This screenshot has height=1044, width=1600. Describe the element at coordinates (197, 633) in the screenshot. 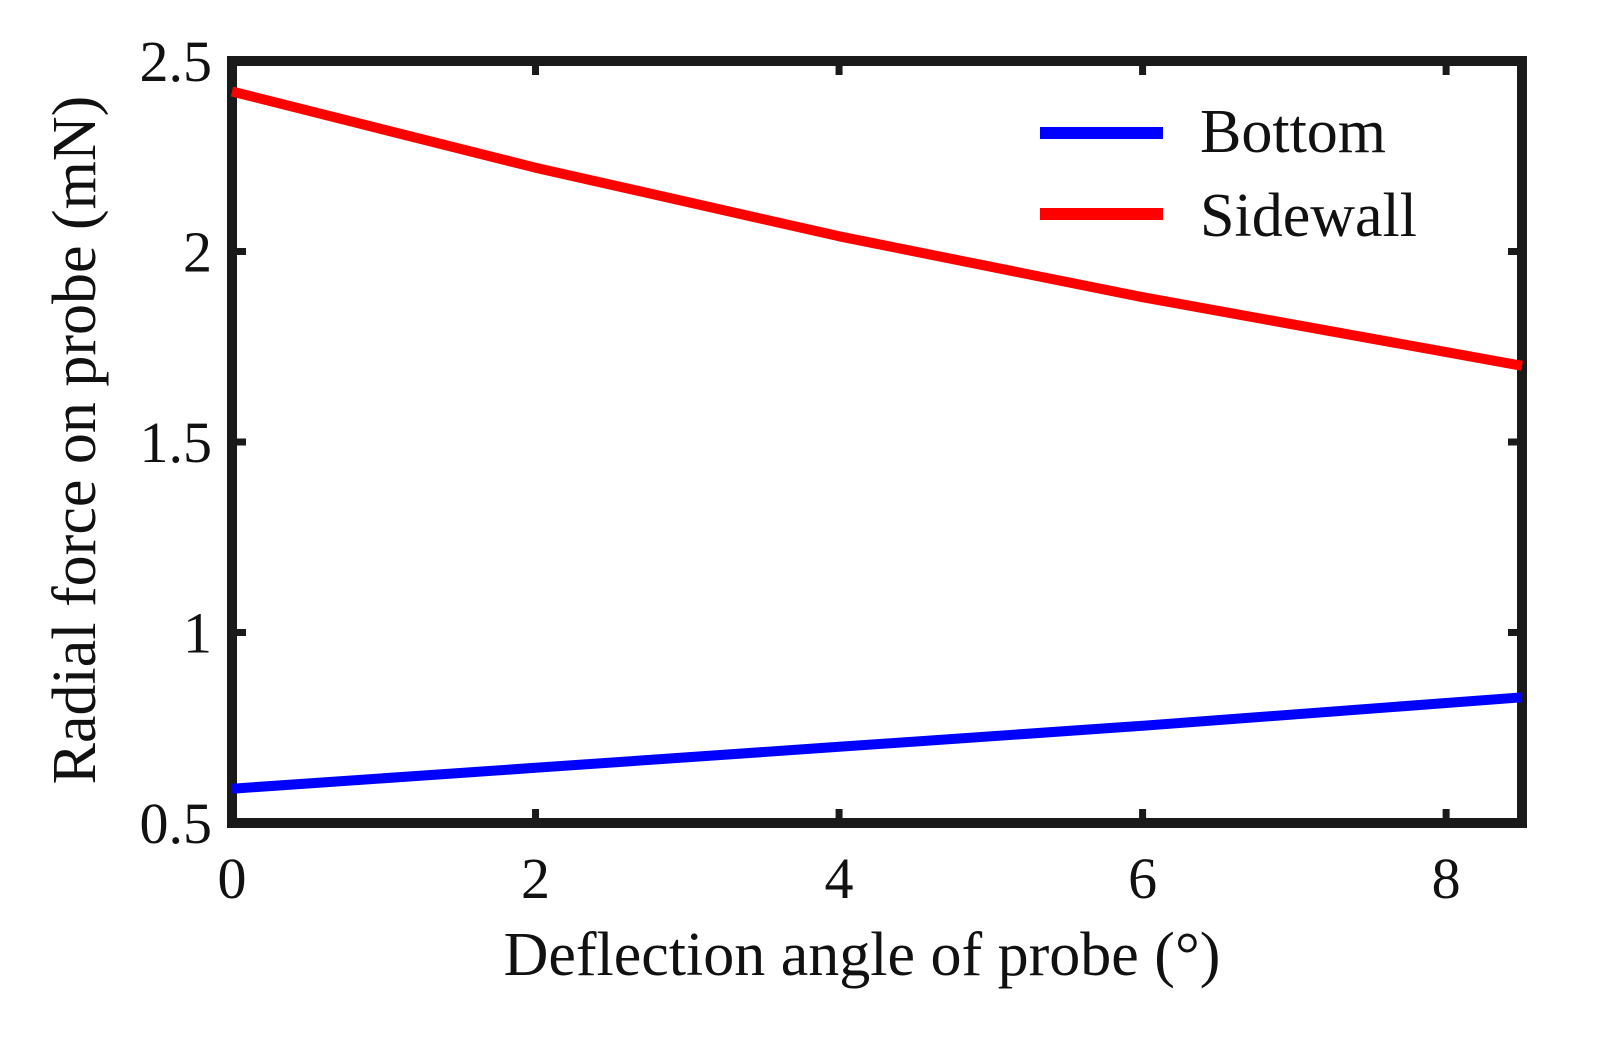

I see `y-tick-label: 1` at that location.